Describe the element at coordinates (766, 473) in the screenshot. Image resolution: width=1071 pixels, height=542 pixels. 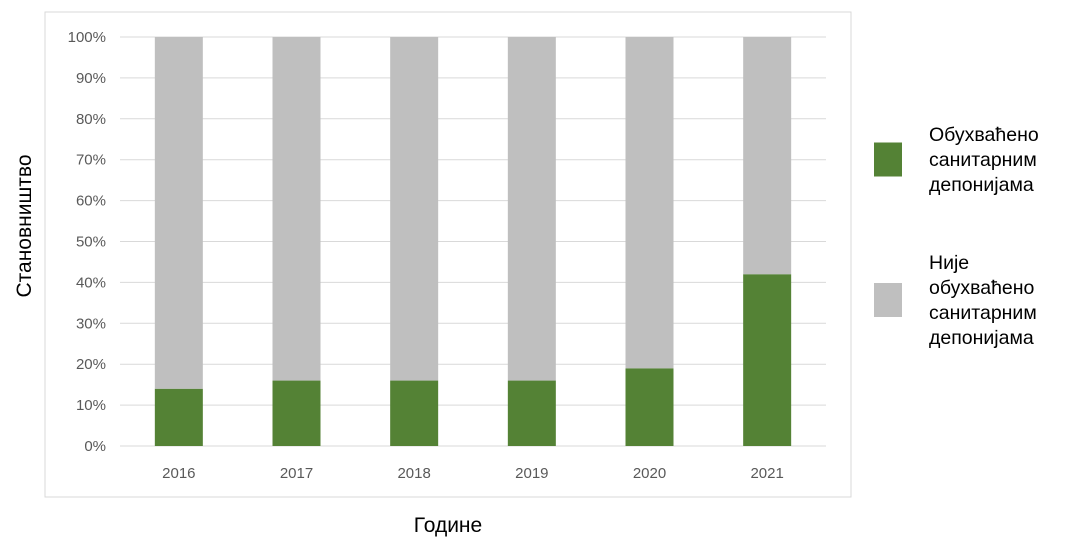
I see `x-tick-label: 2021` at that location.